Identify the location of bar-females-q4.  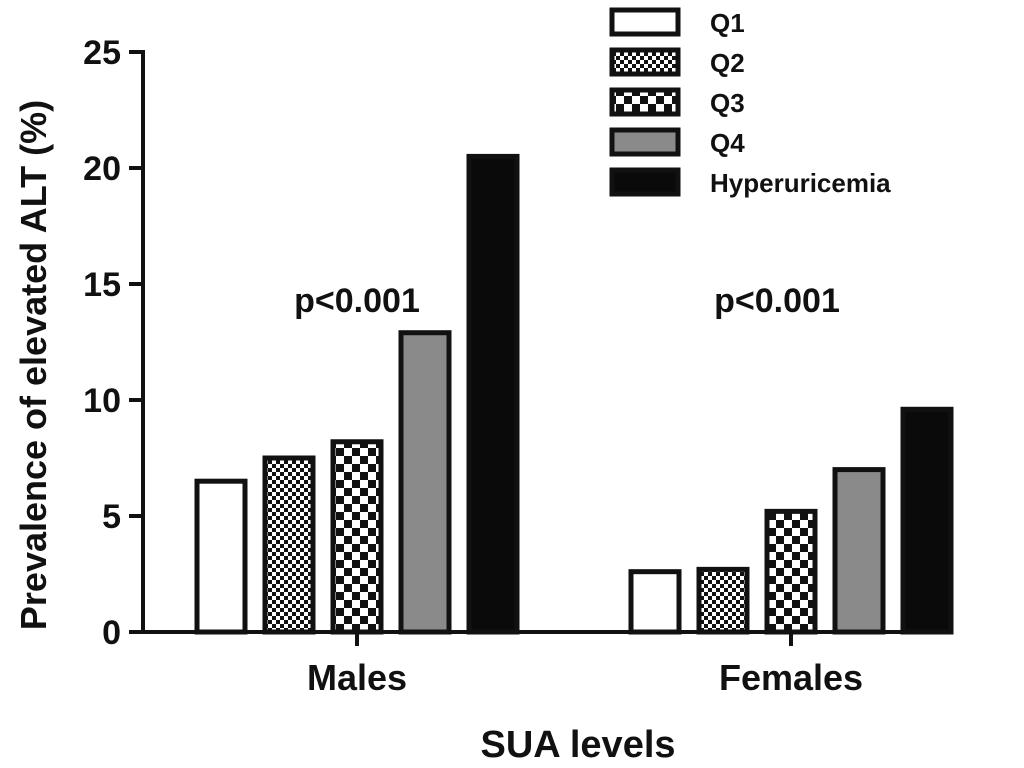
(859, 551).